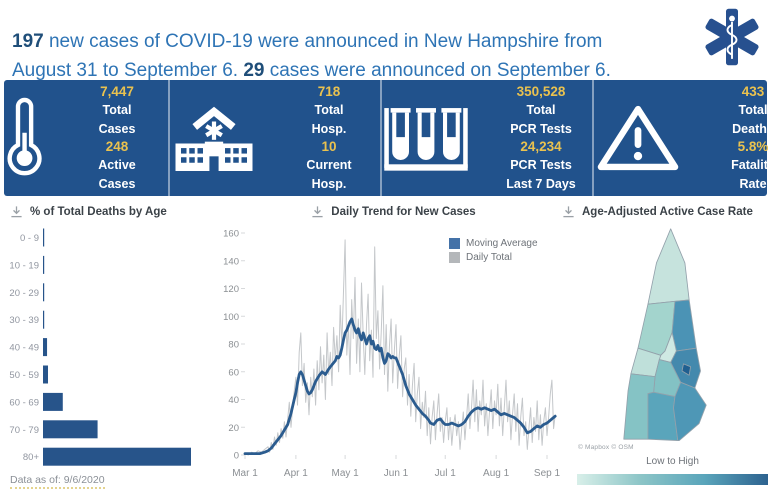 The image size is (771, 500). What do you see at coordinates (446, 473) in the screenshot?
I see `x-tick-label: Jul 1` at bounding box center [446, 473].